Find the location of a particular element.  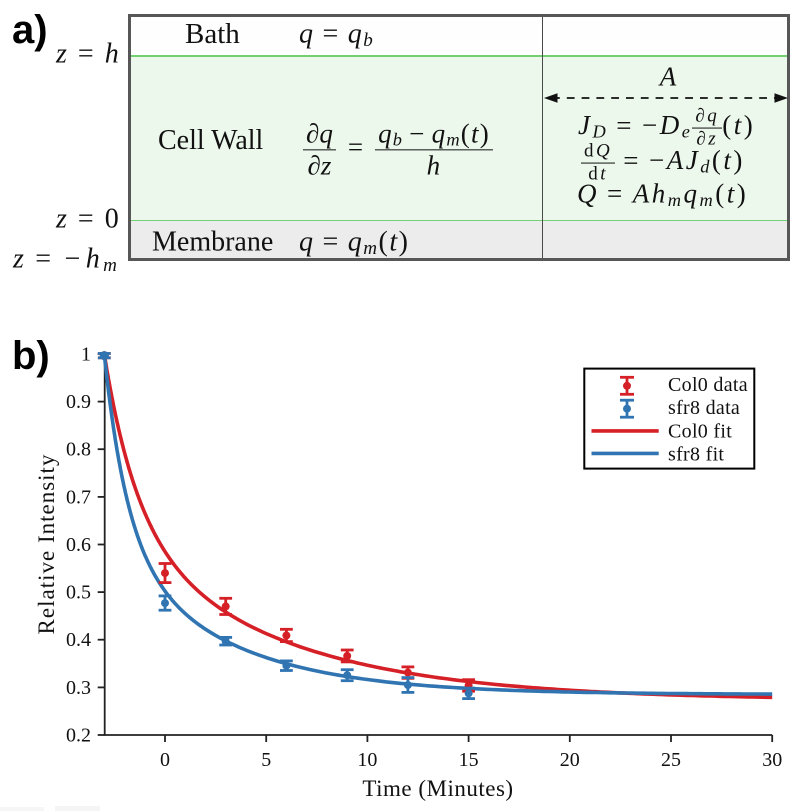

svg-text: sfr8 data is located at coordinates (704, 408).